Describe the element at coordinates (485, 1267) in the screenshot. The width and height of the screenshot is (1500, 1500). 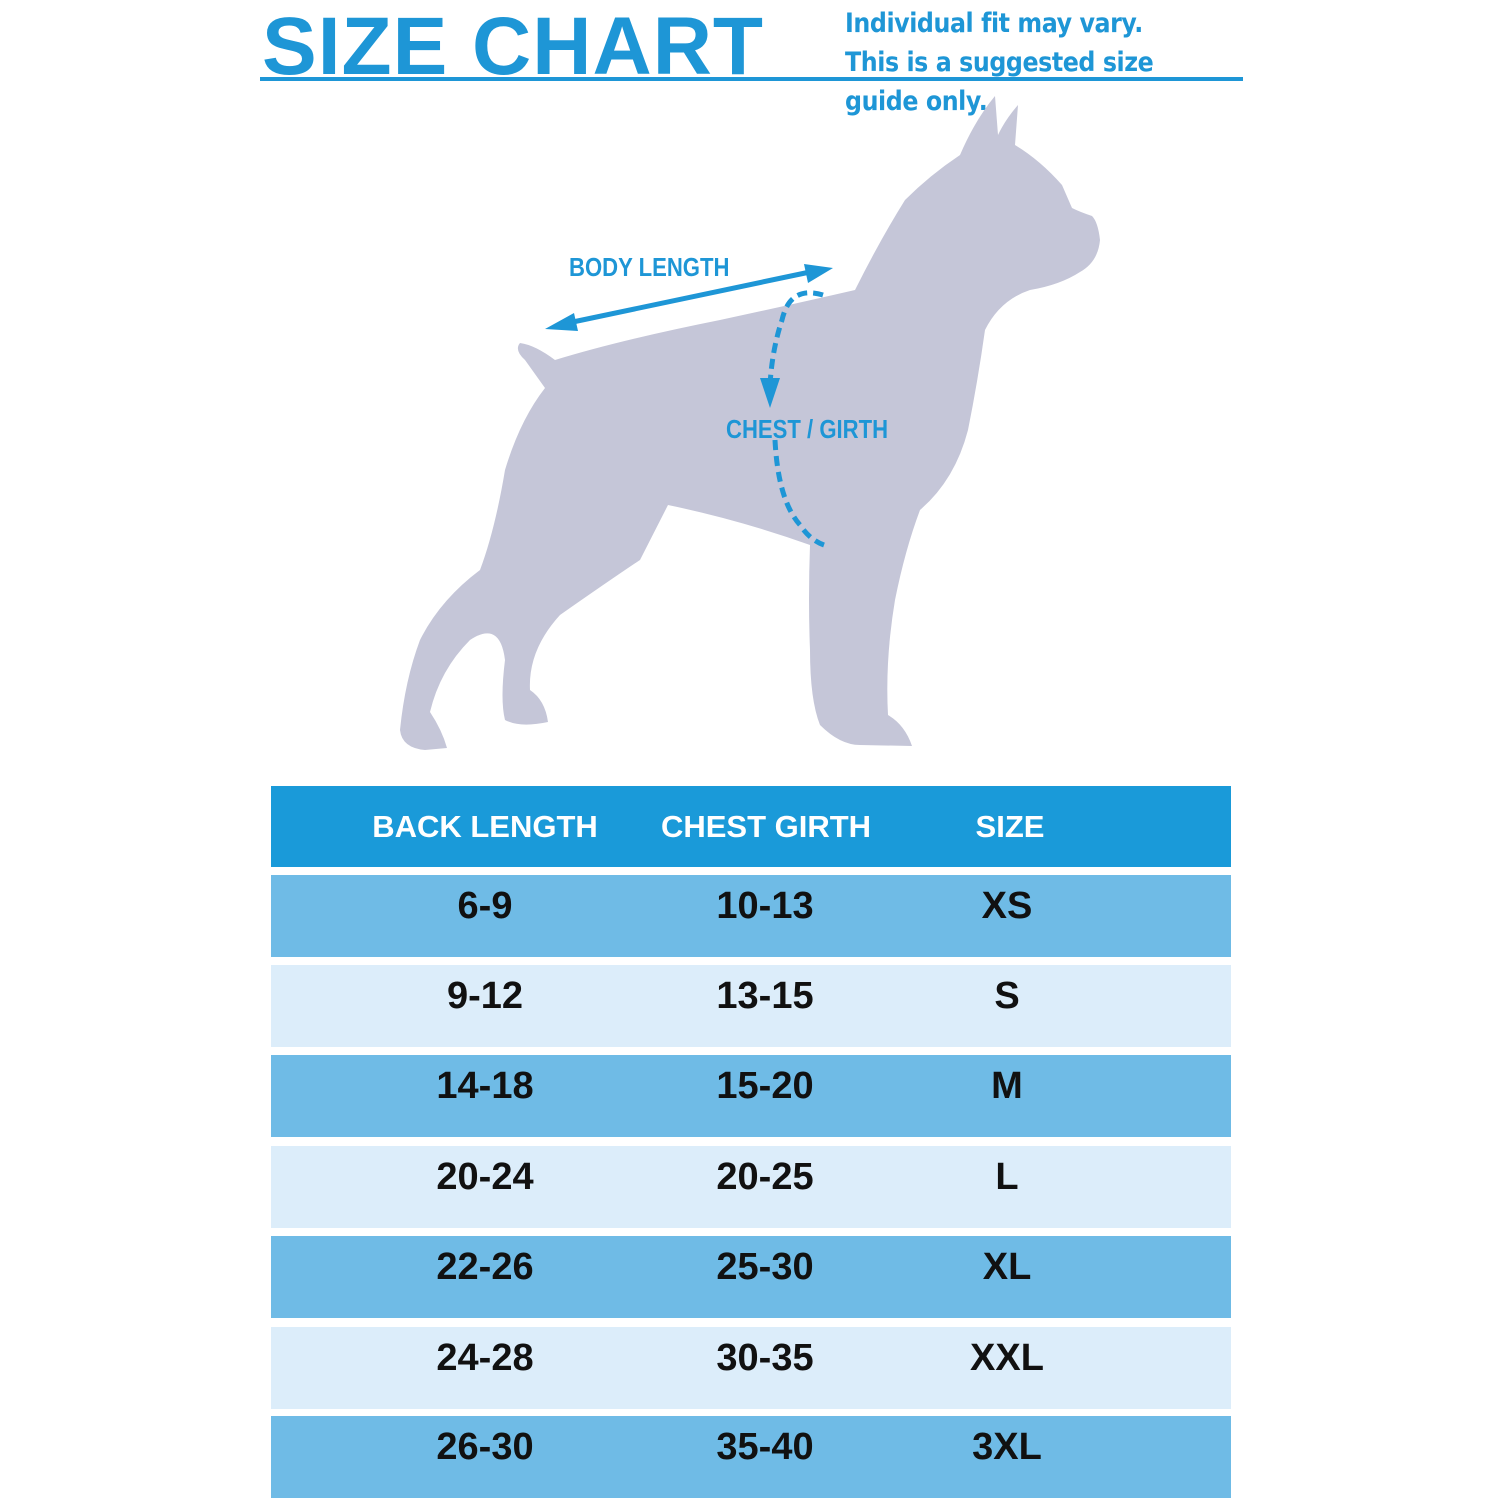
I see `cell-back-length: 22-26` at that location.